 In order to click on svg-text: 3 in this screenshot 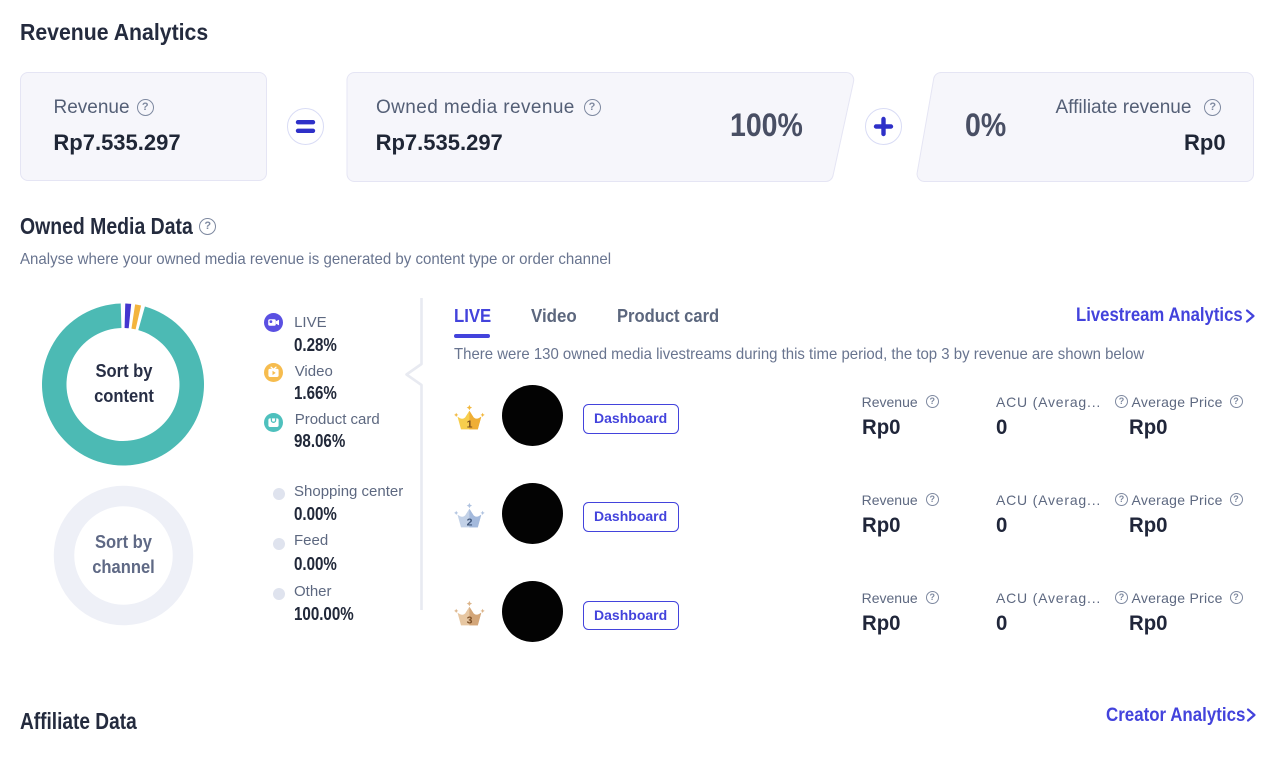, I will do `click(470, 620)`.